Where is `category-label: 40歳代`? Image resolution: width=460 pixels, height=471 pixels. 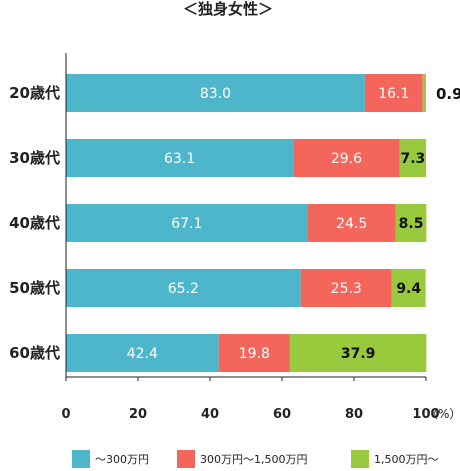
category-label: 40歳代 is located at coordinates (34, 223).